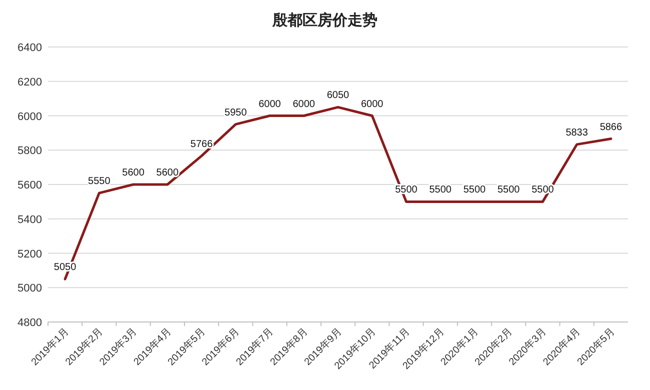 The width and height of the screenshot is (650, 390). I want to click on data-label: 5550, so click(99, 182).